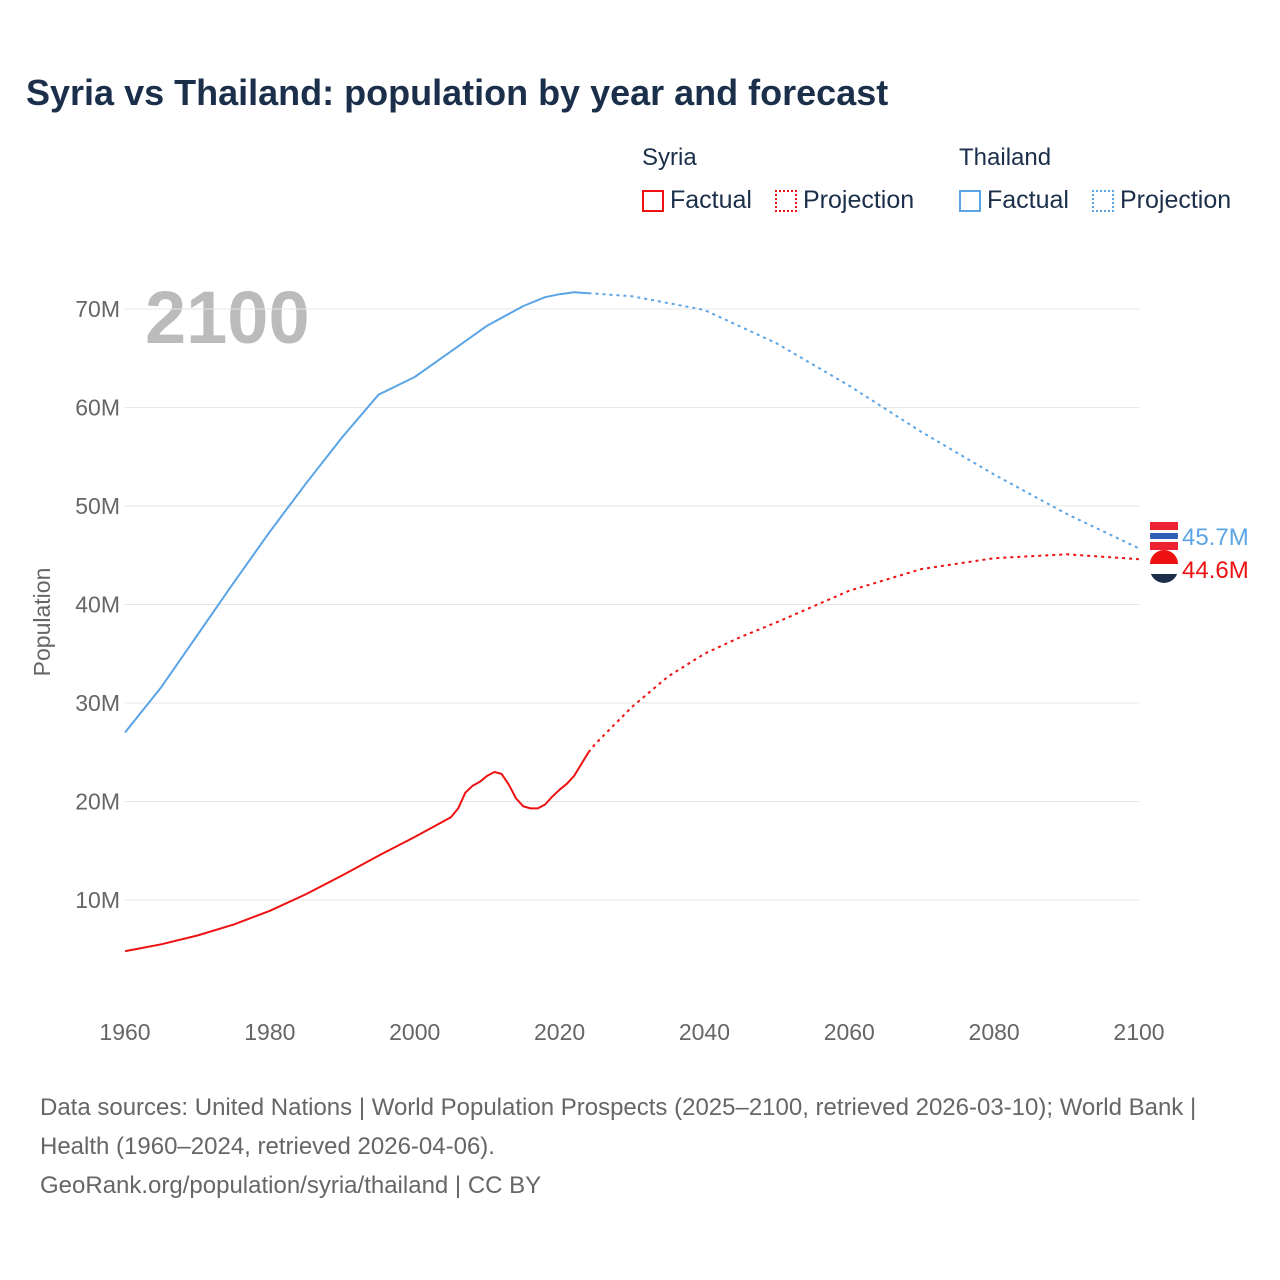 The image size is (1280, 1280). What do you see at coordinates (357, 852) in the screenshot?
I see `syria-factual-line` at bounding box center [357, 852].